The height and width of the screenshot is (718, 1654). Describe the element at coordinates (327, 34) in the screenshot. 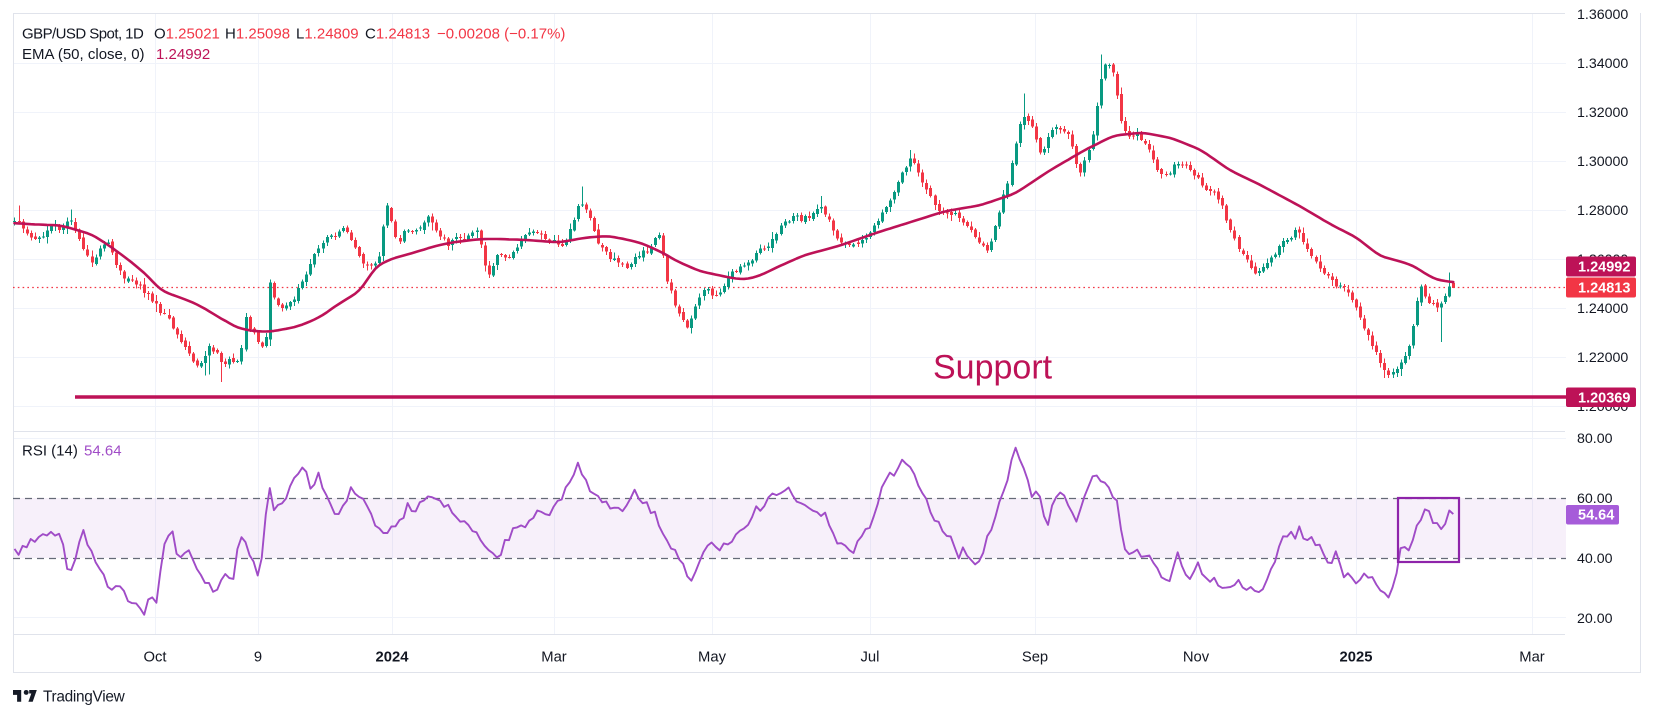

I see `svg-text: L1.24809` at that location.